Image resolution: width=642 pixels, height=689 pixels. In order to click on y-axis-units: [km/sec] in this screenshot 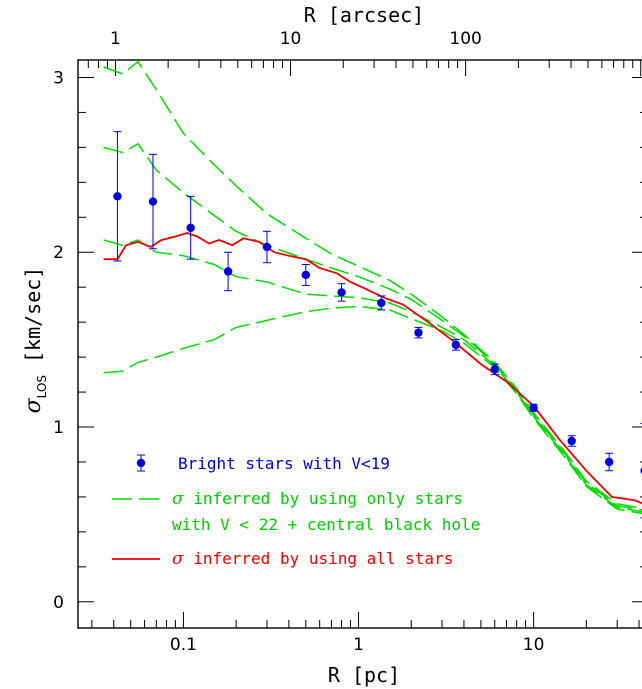, I will do `click(33, 315)`.